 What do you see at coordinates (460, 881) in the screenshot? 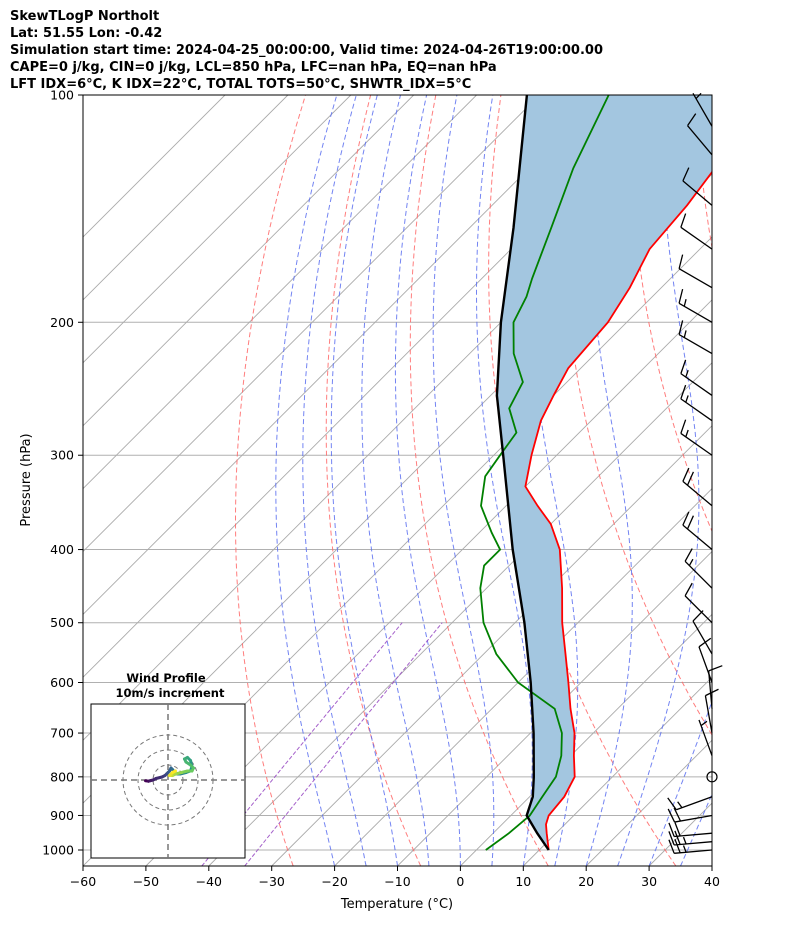
I see `x-tick-label: 0` at bounding box center [460, 881].